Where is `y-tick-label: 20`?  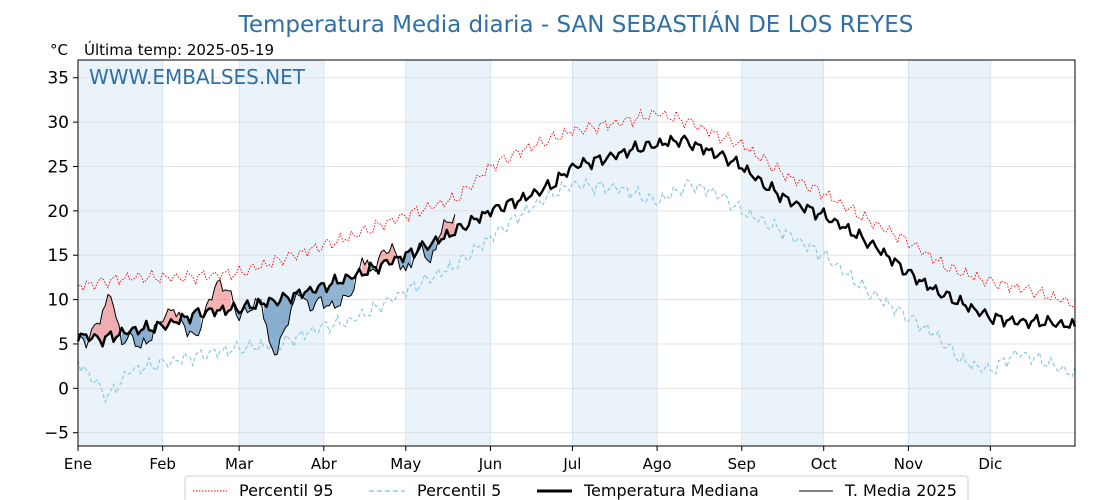
y-tick-label: 20 is located at coordinates (58, 212).